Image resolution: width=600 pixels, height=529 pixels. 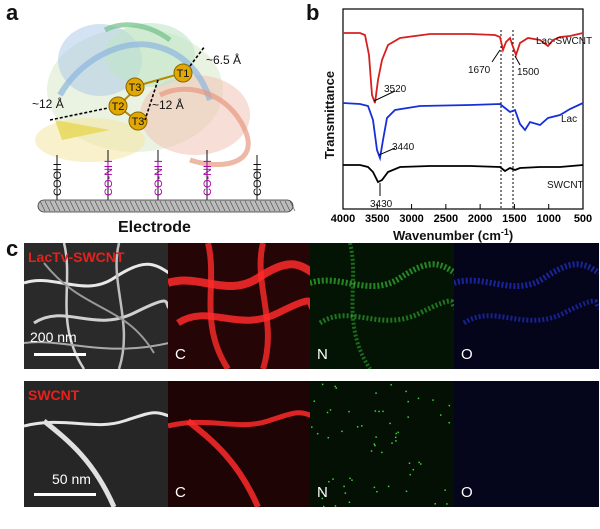 I want to click on x-tick-label: 2000, so click(x=480, y=219).